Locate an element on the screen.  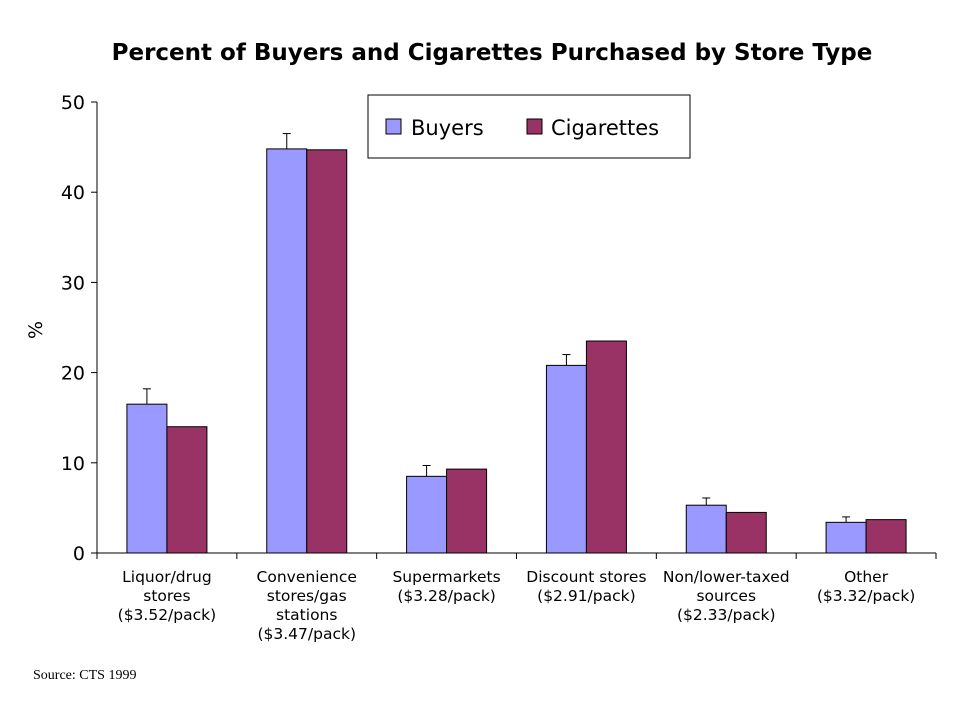
x-category-label: Liquor/drug stores ($3.52/pack) is located at coordinates (167, 596).